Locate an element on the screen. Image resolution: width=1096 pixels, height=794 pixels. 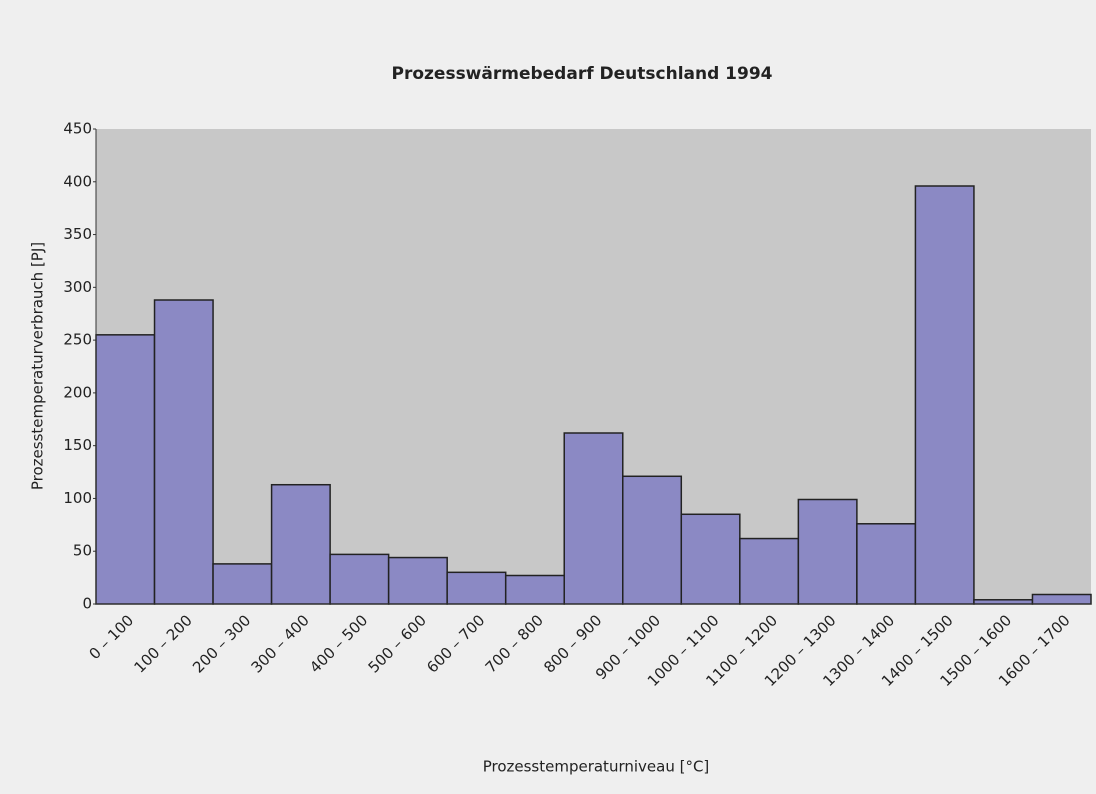
y-tick-label: 450 is located at coordinates (77, 129).